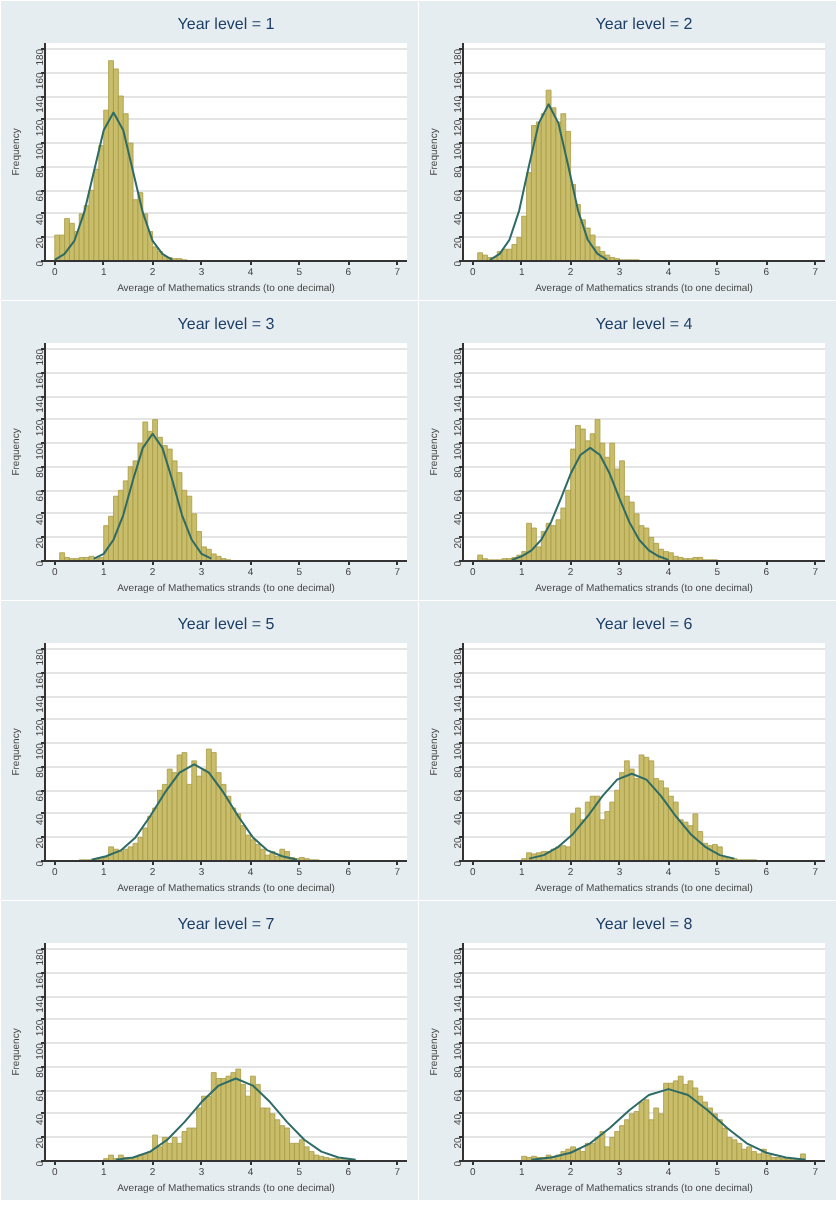  I want to click on chart-title: Year level = 8, so click(644, 924).